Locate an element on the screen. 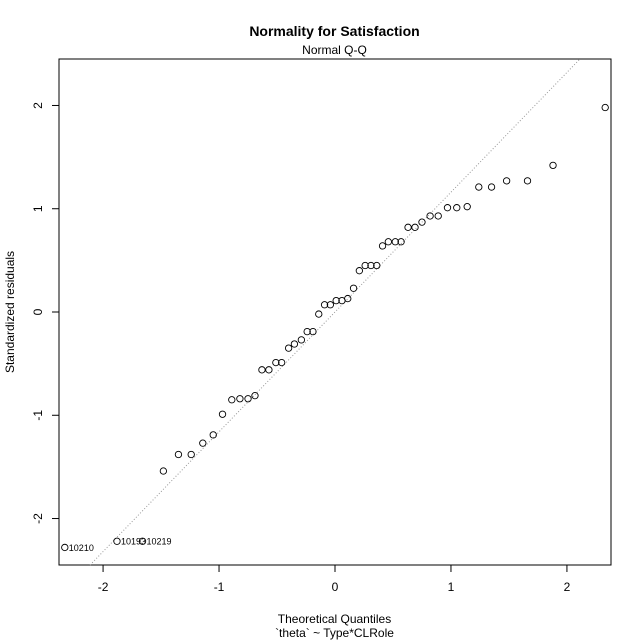 Image resolution: width=640 pixels, height=640 pixels. y-axis-label: Standardized residuals is located at coordinates (10, 312).